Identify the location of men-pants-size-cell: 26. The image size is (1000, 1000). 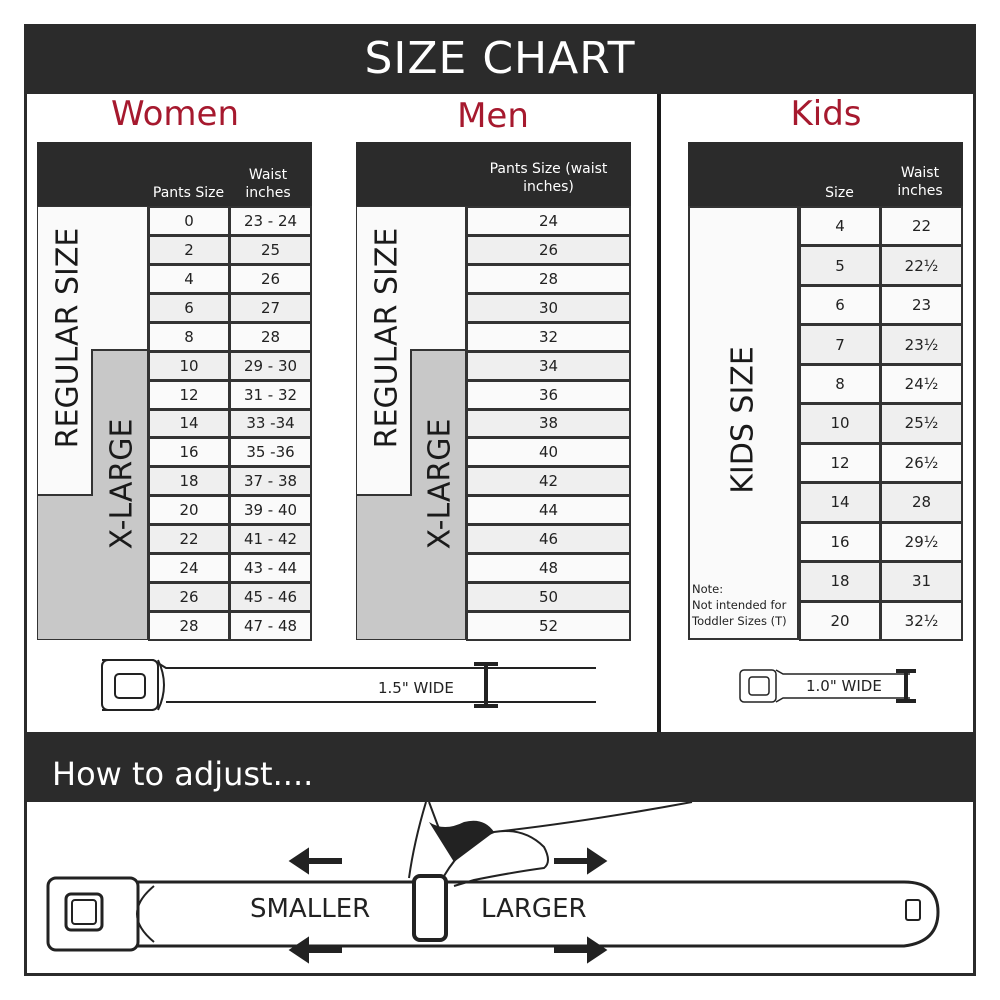
(548, 249).